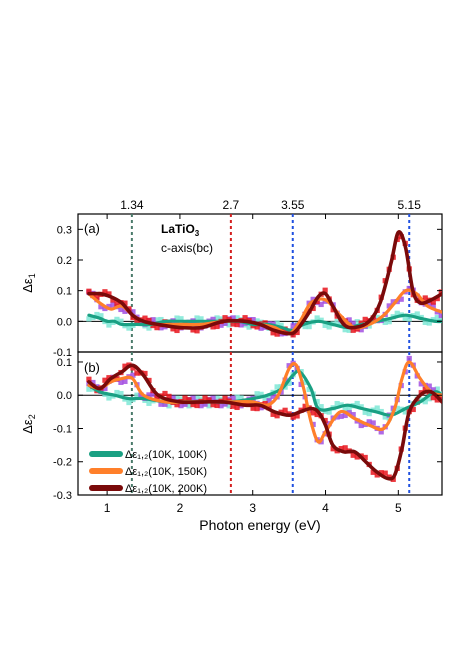 This screenshot has width=463, height=655. Describe the element at coordinates (132, 205) in the screenshot. I see `top-tick-label: 1.34` at that location.